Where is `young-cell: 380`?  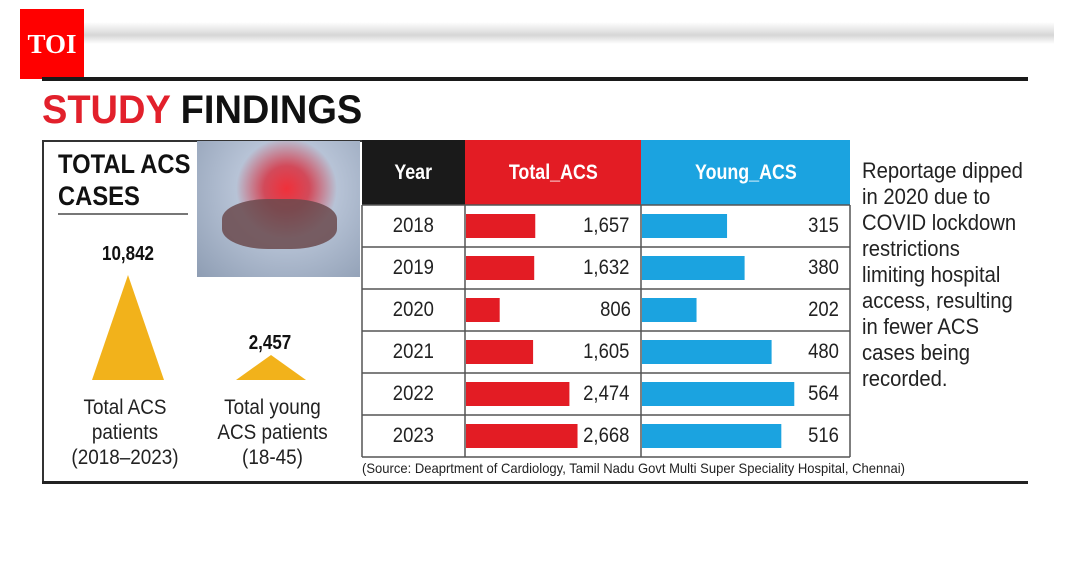
young-cell: 380 is located at coordinates (741, 268).